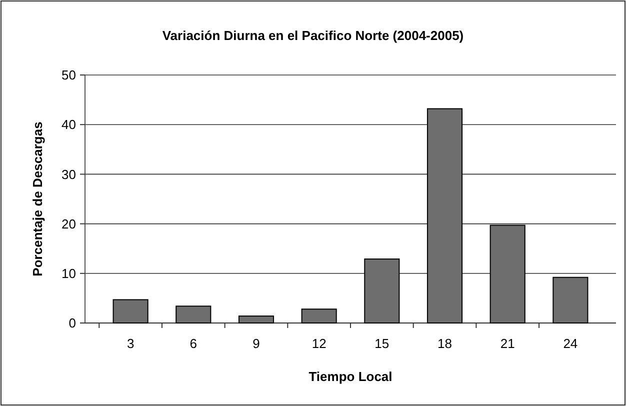 The width and height of the screenshot is (626, 406). What do you see at coordinates (319, 343) in the screenshot?
I see `x-tick-label: 12` at bounding box center [319, 343].